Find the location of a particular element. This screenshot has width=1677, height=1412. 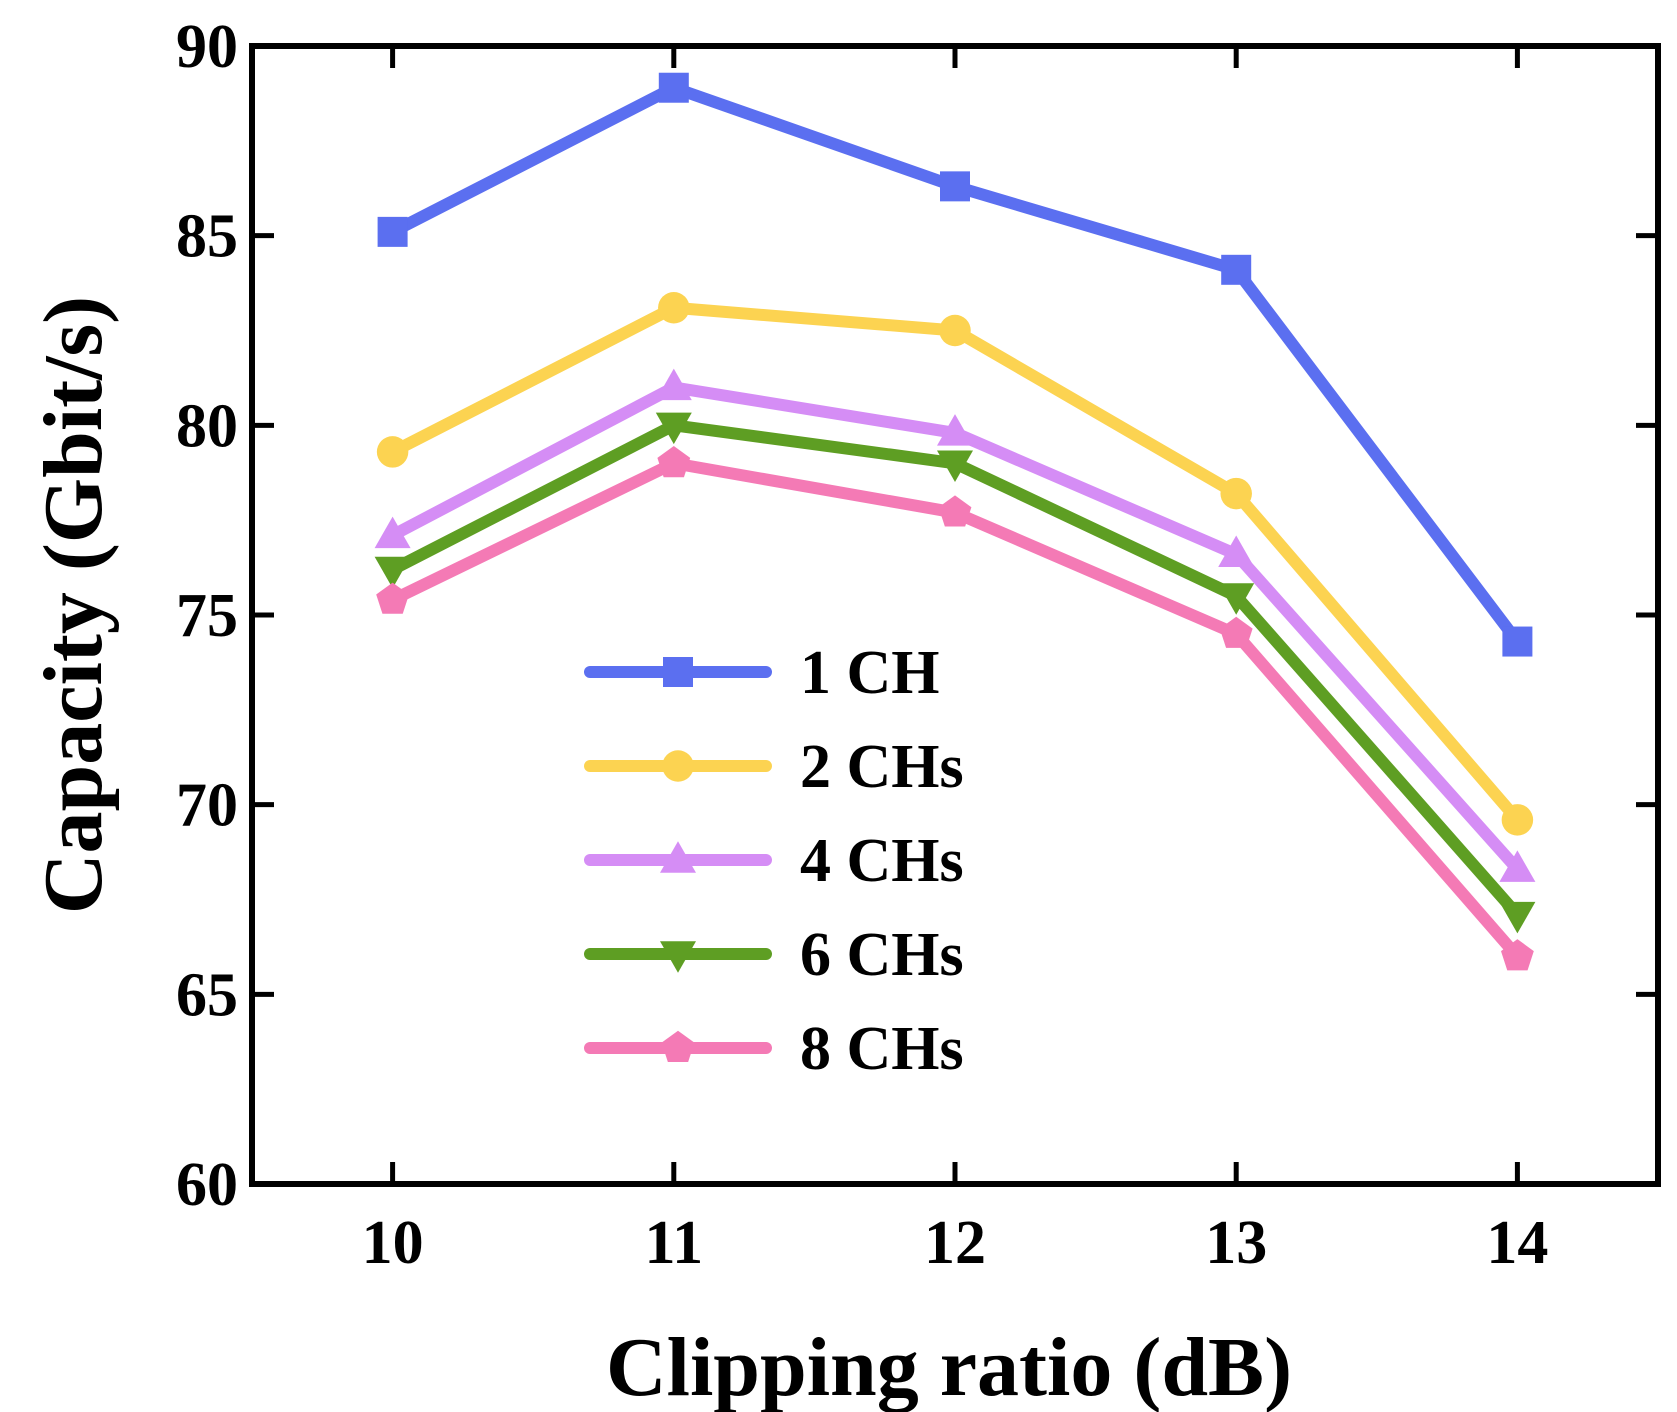

y-tick-label: 60 is located at coordinates (207, 1185).